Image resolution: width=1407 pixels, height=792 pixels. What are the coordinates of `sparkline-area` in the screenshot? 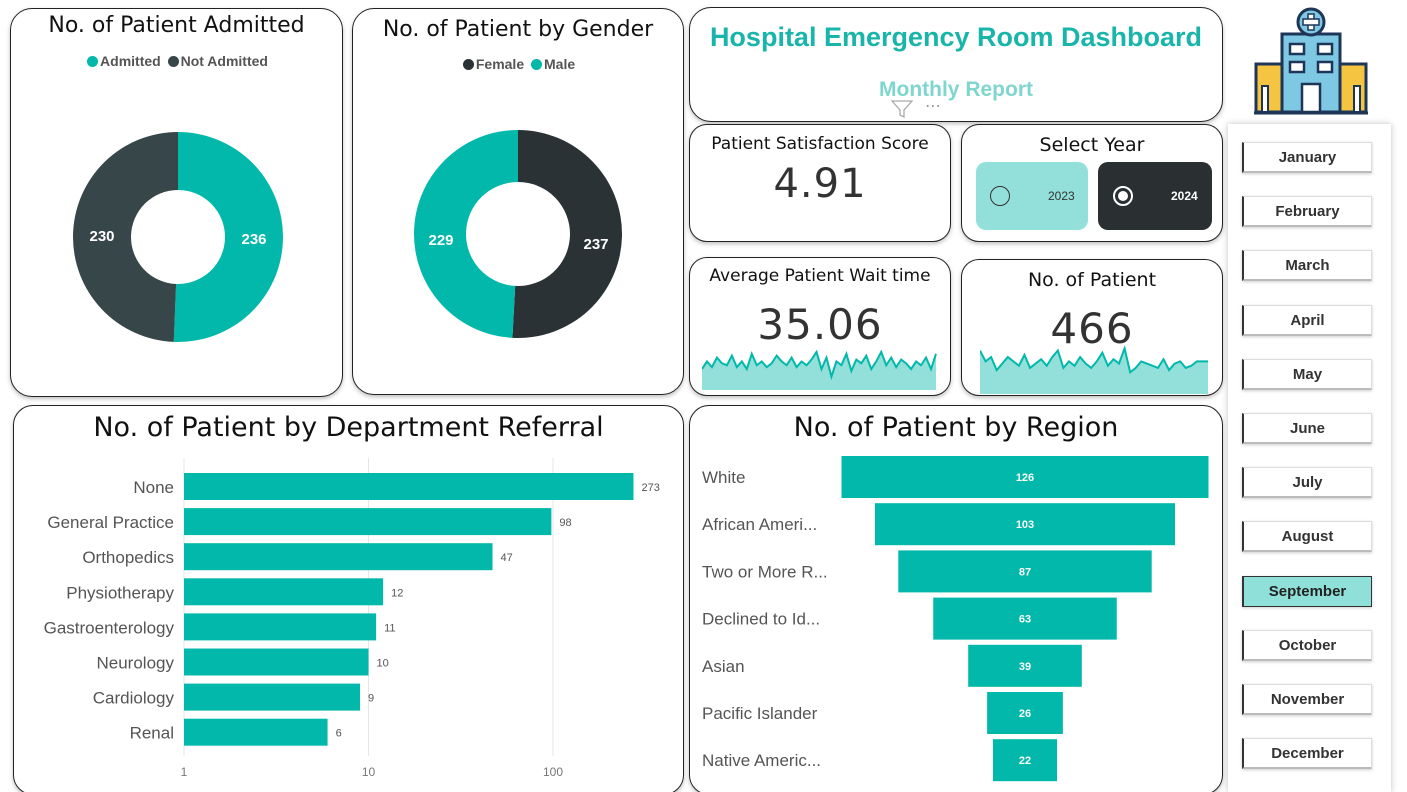 It's located at (819, 370).